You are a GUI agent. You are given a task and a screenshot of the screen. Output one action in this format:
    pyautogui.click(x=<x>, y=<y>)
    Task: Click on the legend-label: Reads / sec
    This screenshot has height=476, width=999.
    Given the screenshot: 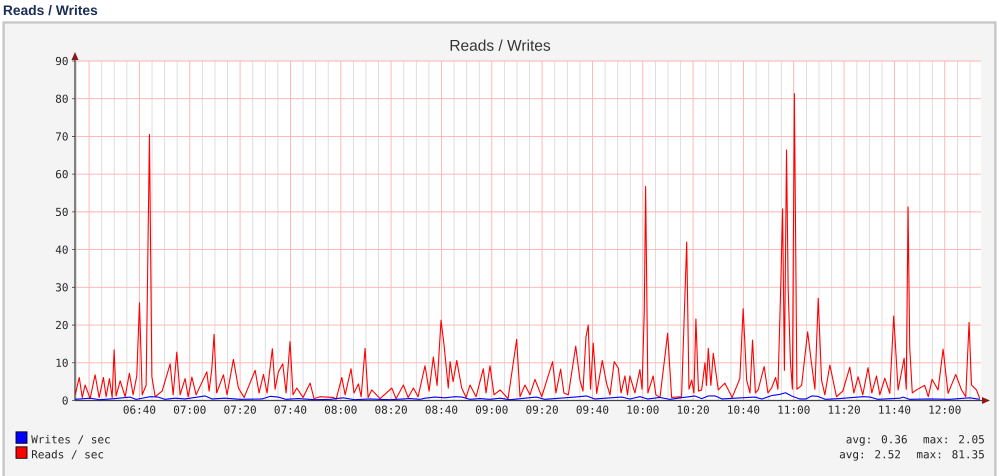 What is the action you would take?
    pyautogui.click(x=68, y=455)
    